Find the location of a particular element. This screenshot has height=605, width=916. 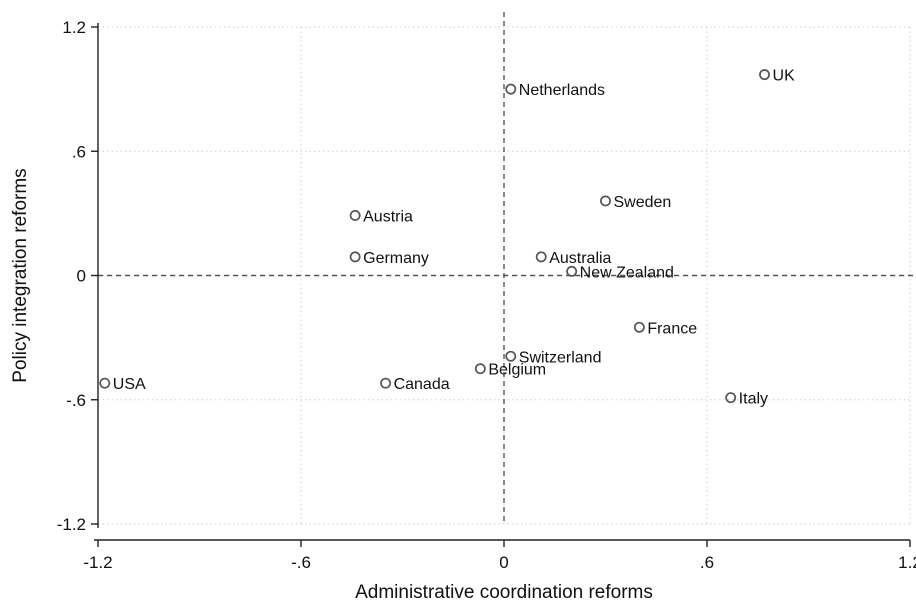

data-point-label: USA is located at coordinates (129, 384).